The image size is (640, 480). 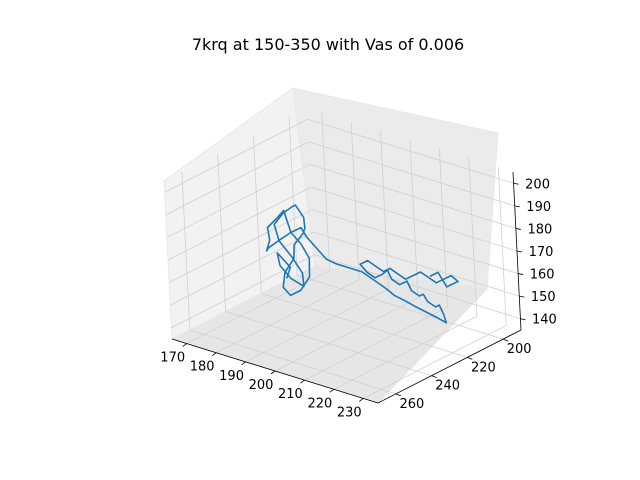 What do you see at coordinates (539, 229) in the screenshot?
I see `z-tick-label: 180` at bounding box center [539, 229].